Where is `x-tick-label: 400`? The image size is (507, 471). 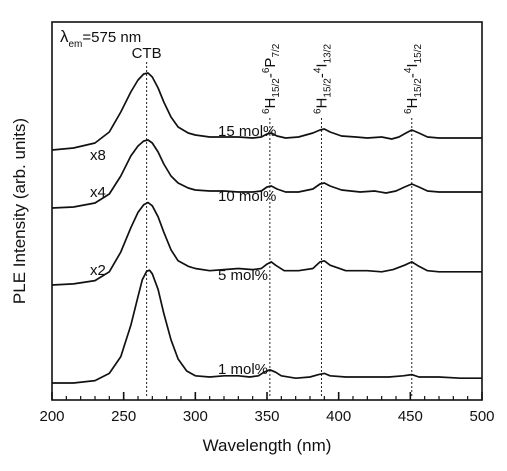 x-tick-label: 400 is located at coordinates (338, 416).